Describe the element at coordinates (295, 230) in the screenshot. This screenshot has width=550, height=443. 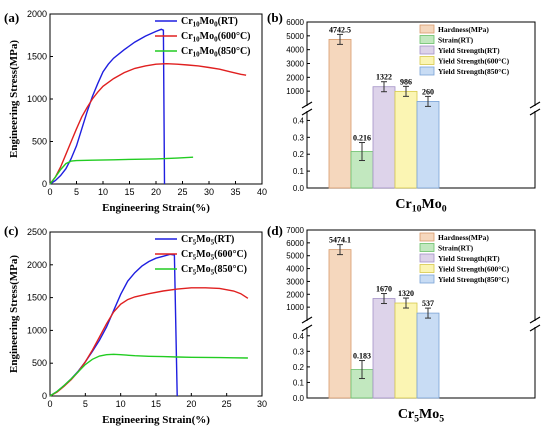
I see `y-tick-label: 7000` at that location.